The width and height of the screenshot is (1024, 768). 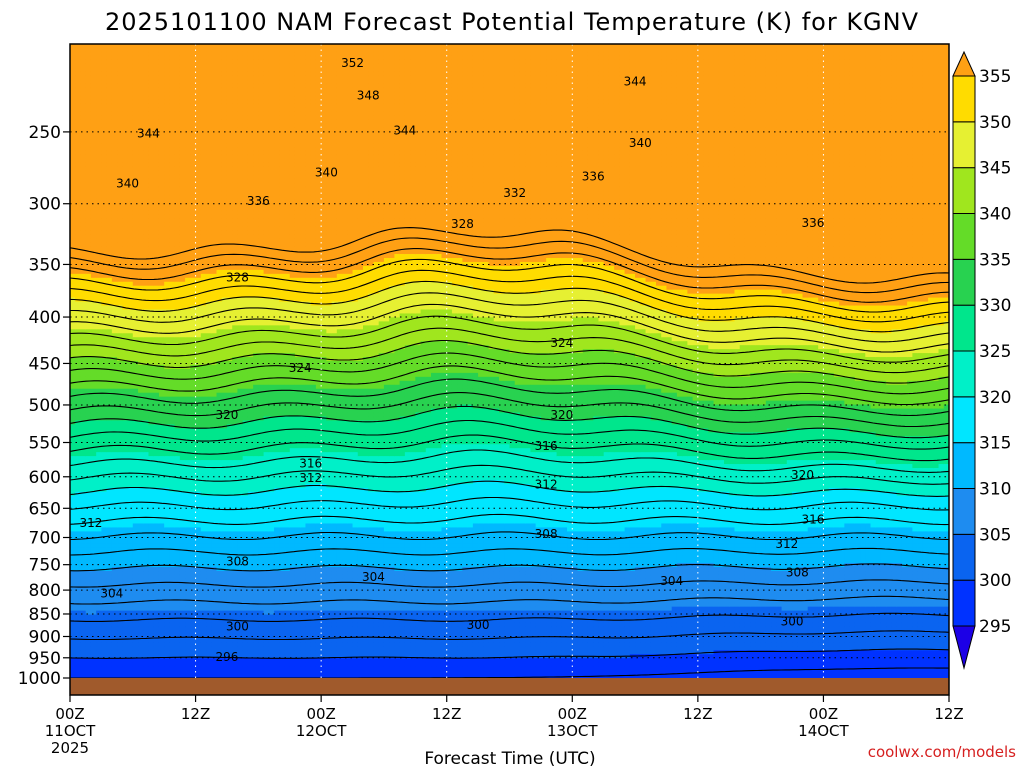 What do you see at coordinates (321, 731) in the screenshot?
I see `x-tick-label: 12OCT` at bounding box center [321, 731].